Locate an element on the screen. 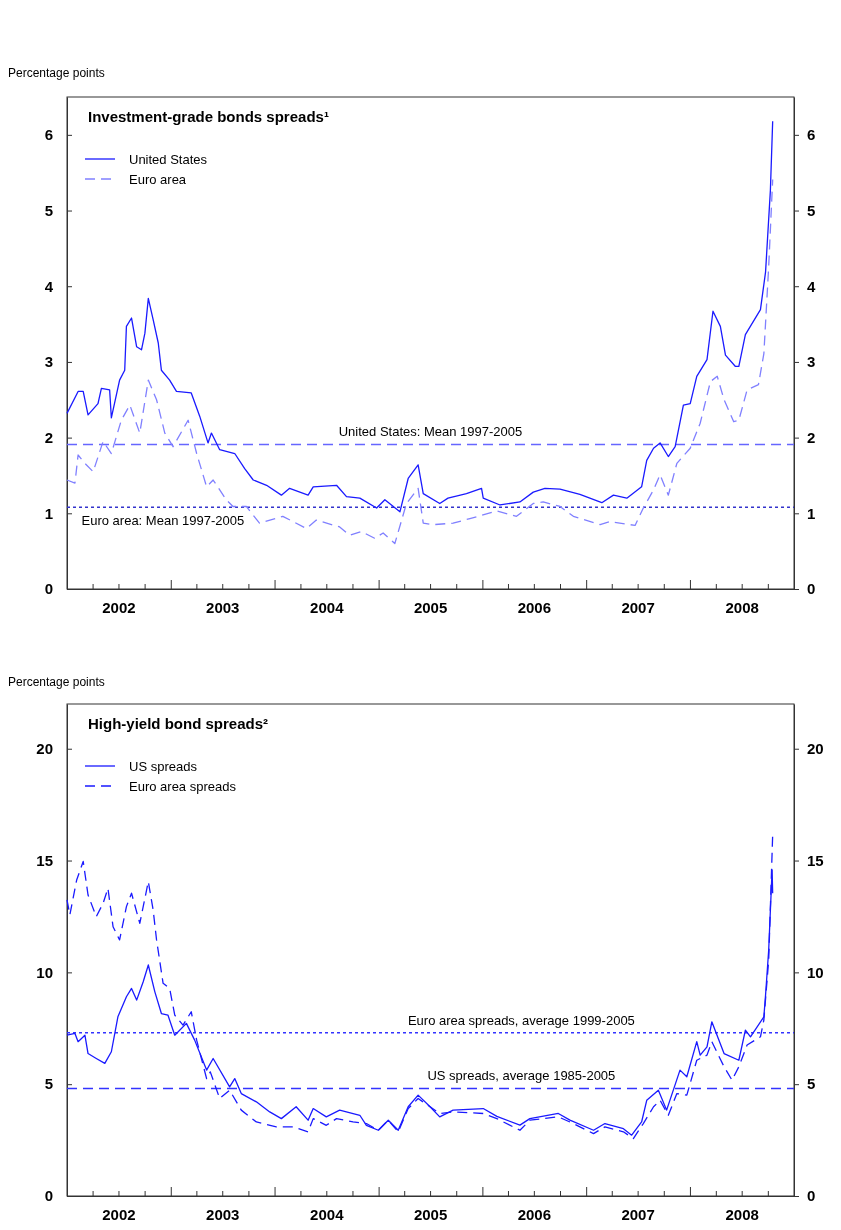 The width and height of the screenshot is (841, 1230). y-tick-label: 4 is located at coordinates (49, 286).